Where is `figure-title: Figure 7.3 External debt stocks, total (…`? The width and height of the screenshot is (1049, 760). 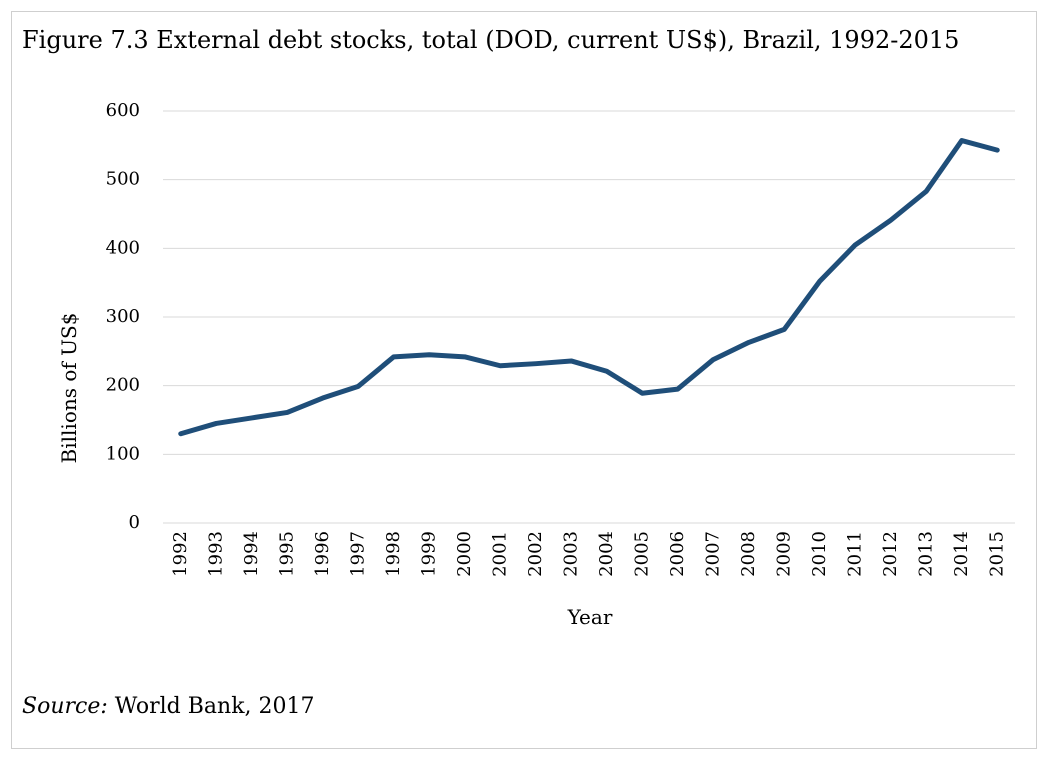
figure-title: Figure 7.3 External debt stocks, total (… is located at coordinates (491, 40).